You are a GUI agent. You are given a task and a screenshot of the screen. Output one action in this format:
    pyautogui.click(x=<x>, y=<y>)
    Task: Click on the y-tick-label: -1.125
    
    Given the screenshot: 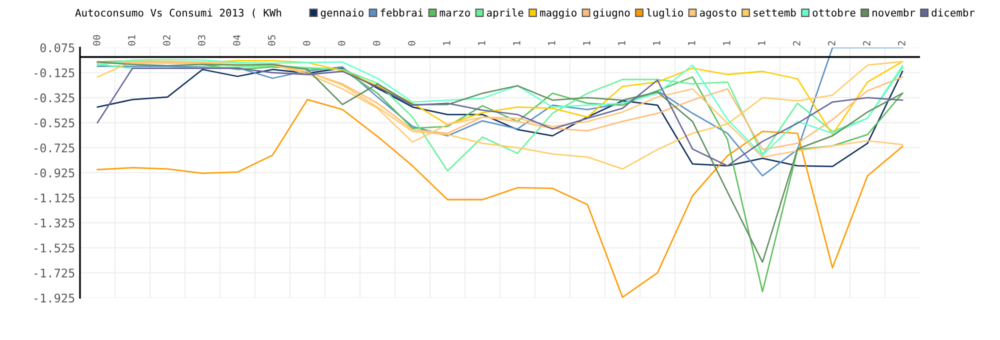 What is the action you would take?
    pyautogui.click(x=54, y=198)
    